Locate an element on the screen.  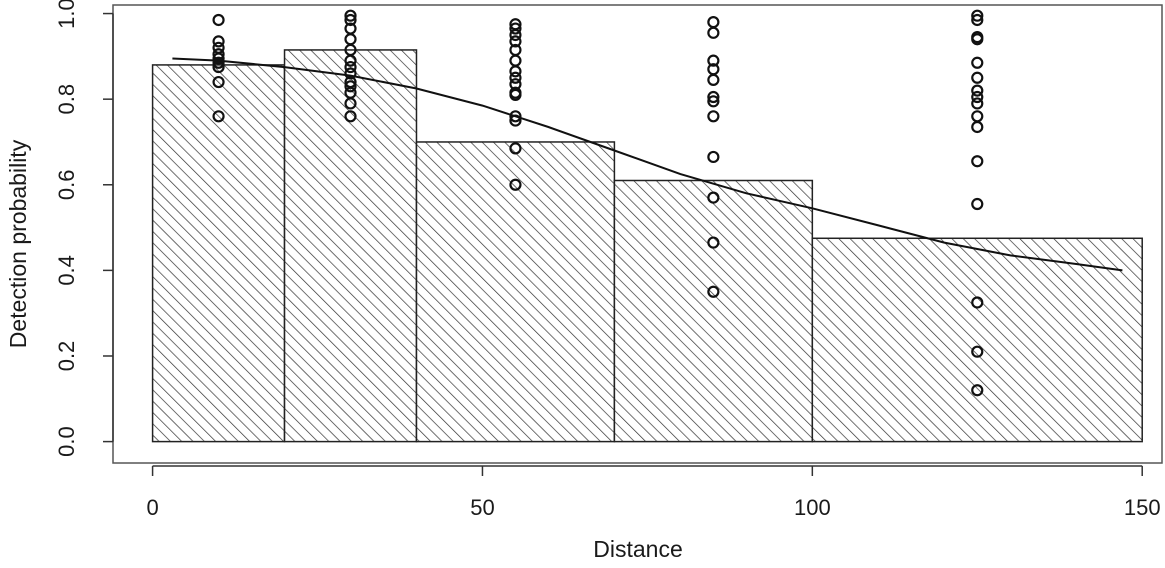
x-tick-label-50: 50 is located at coordinates (482, 507).